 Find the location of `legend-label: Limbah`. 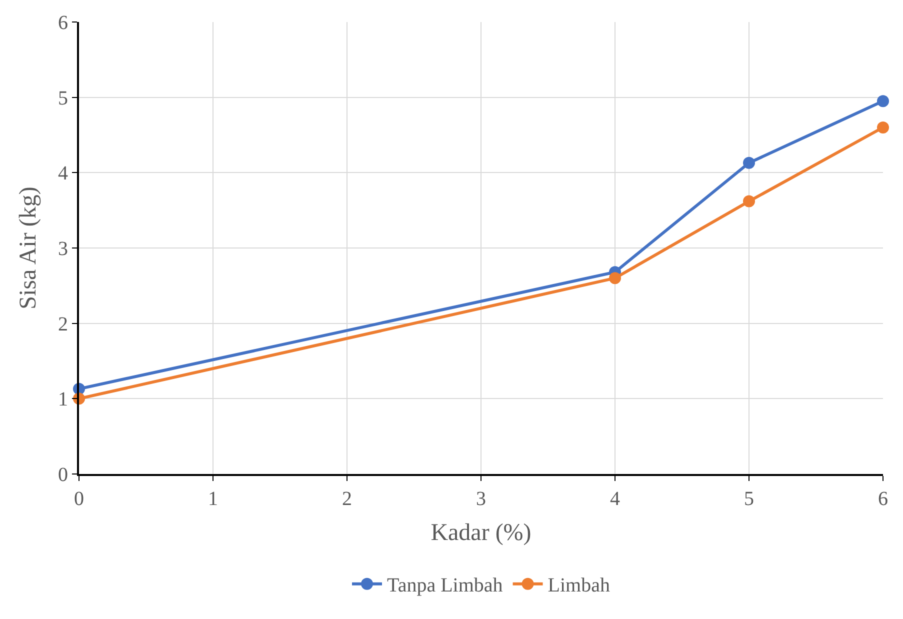

legend-label: Limbah is located at coordinates (579, 585).